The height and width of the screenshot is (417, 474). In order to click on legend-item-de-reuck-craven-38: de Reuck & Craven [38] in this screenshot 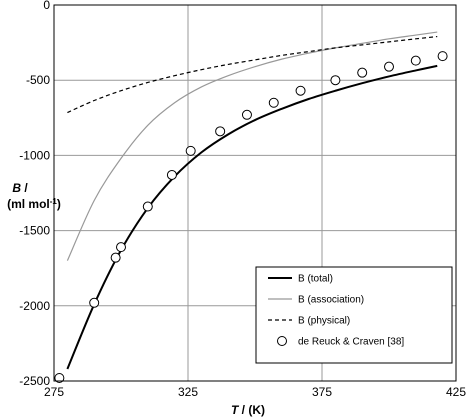, I will do `click(340, 342)`.